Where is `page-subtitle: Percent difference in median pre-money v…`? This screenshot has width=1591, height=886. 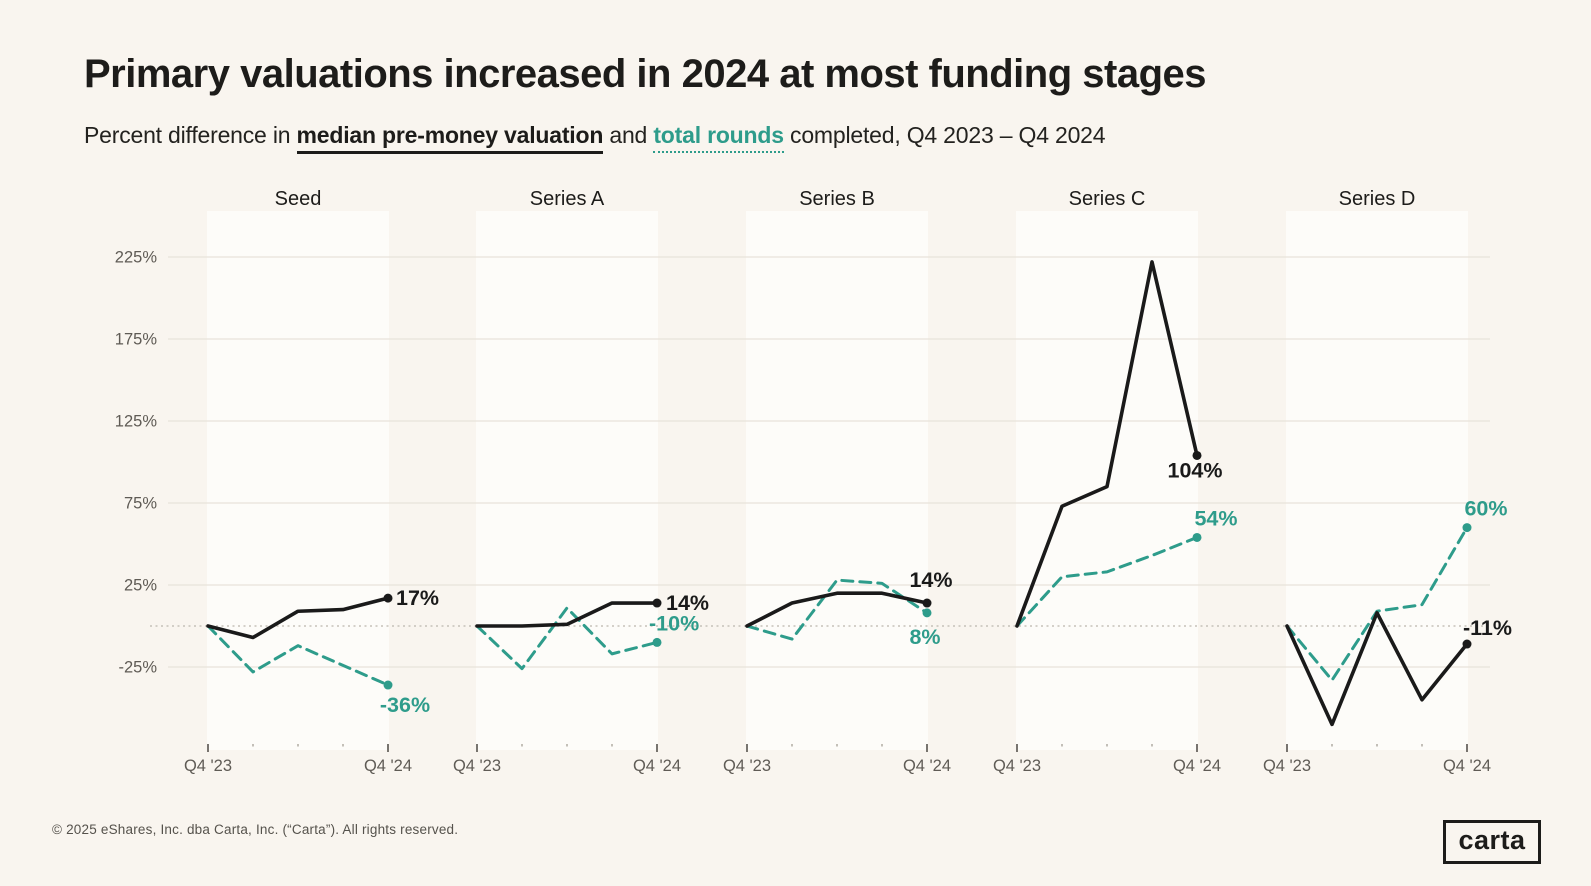 page-subtitle: Percent difference in median pre-money v… is located at coordinates (595, 138).